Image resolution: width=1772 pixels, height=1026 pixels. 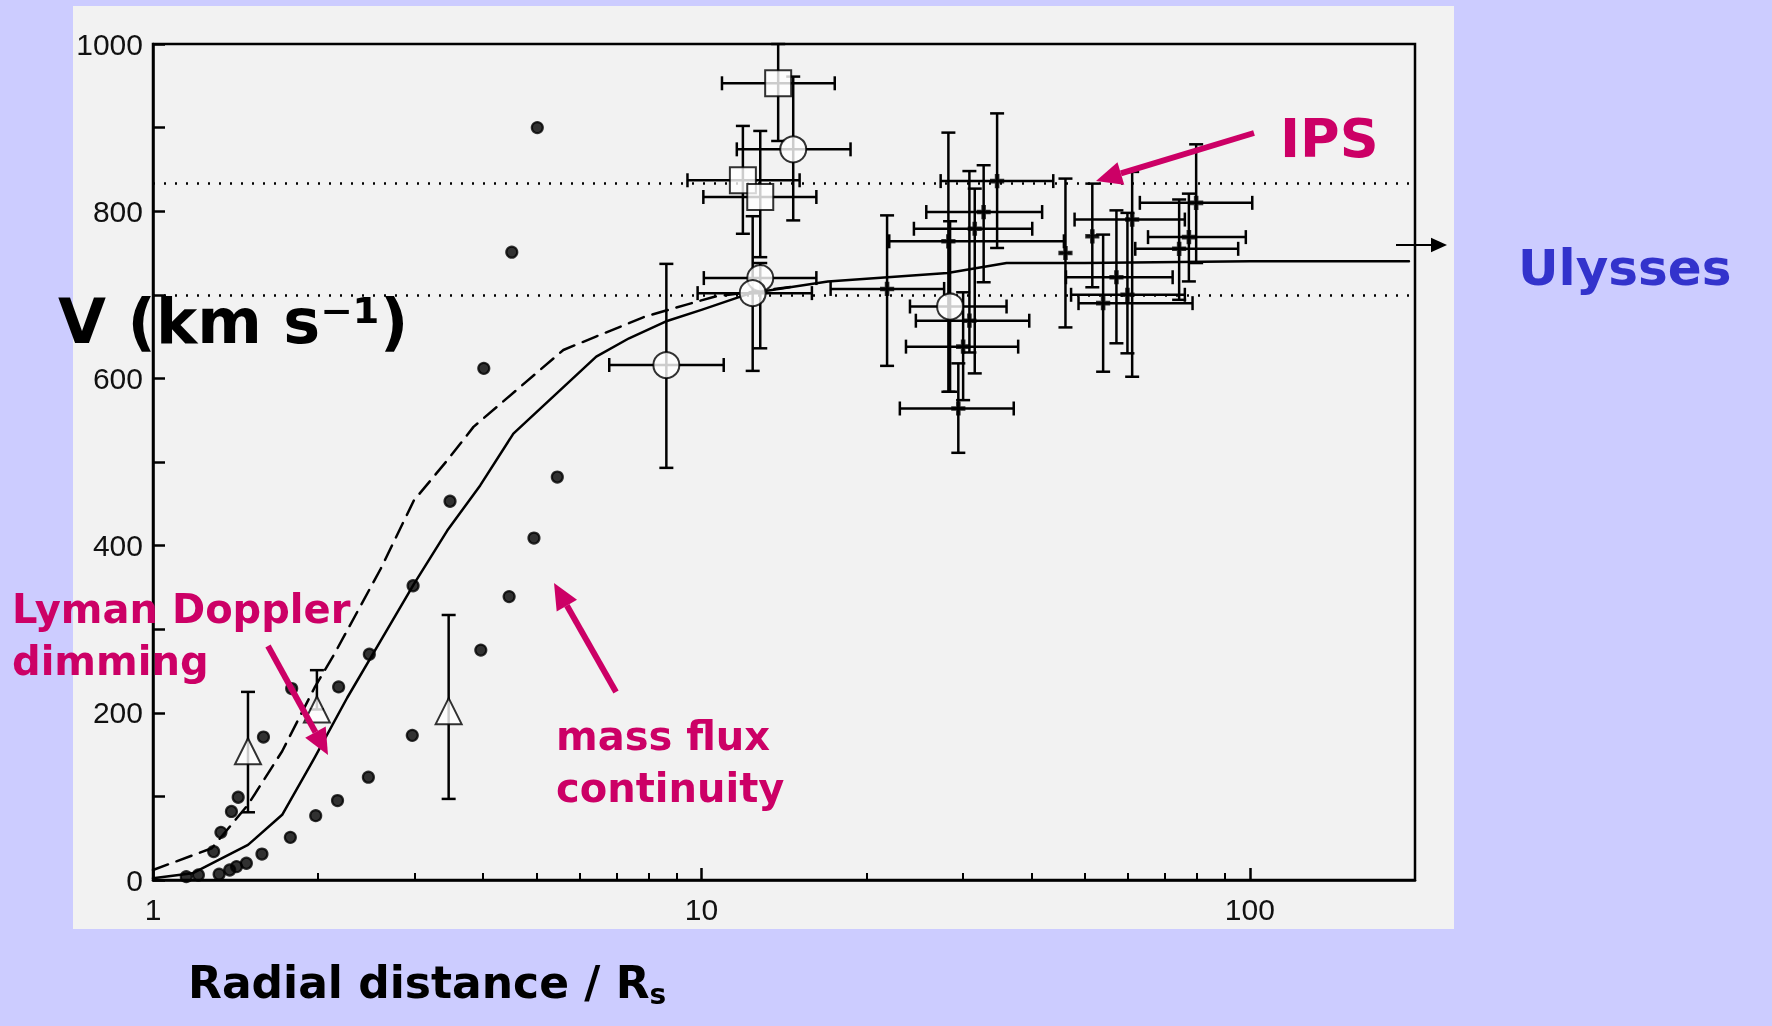 I want to click on y-tick-label: 400, so click(x=117, y=546).